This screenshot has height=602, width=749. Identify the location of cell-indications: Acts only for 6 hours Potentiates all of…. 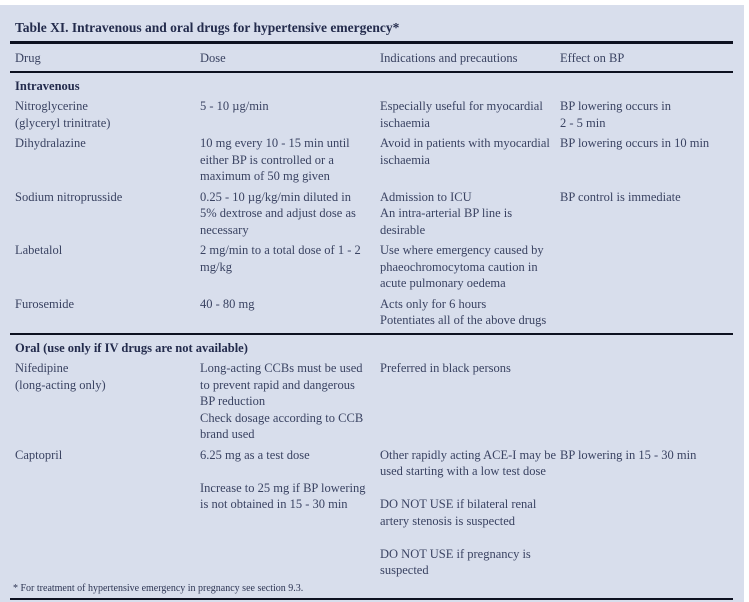
(463, 312).